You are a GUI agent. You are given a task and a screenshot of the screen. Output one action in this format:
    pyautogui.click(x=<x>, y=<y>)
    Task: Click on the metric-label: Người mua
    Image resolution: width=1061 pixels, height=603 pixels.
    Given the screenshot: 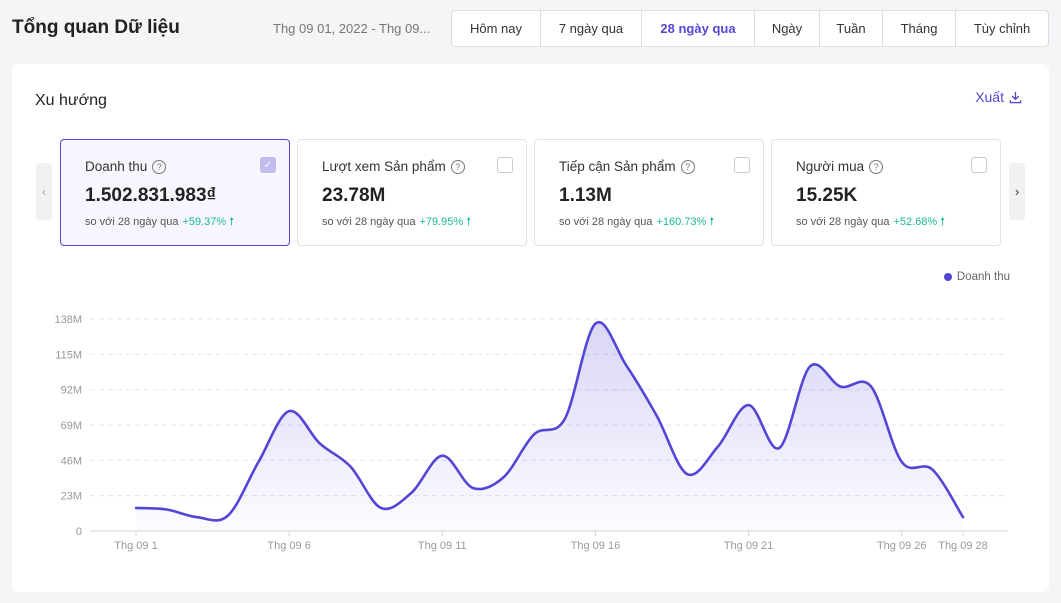 What is the action you would take?
    pyautogui.click(x=830, y=166)
    